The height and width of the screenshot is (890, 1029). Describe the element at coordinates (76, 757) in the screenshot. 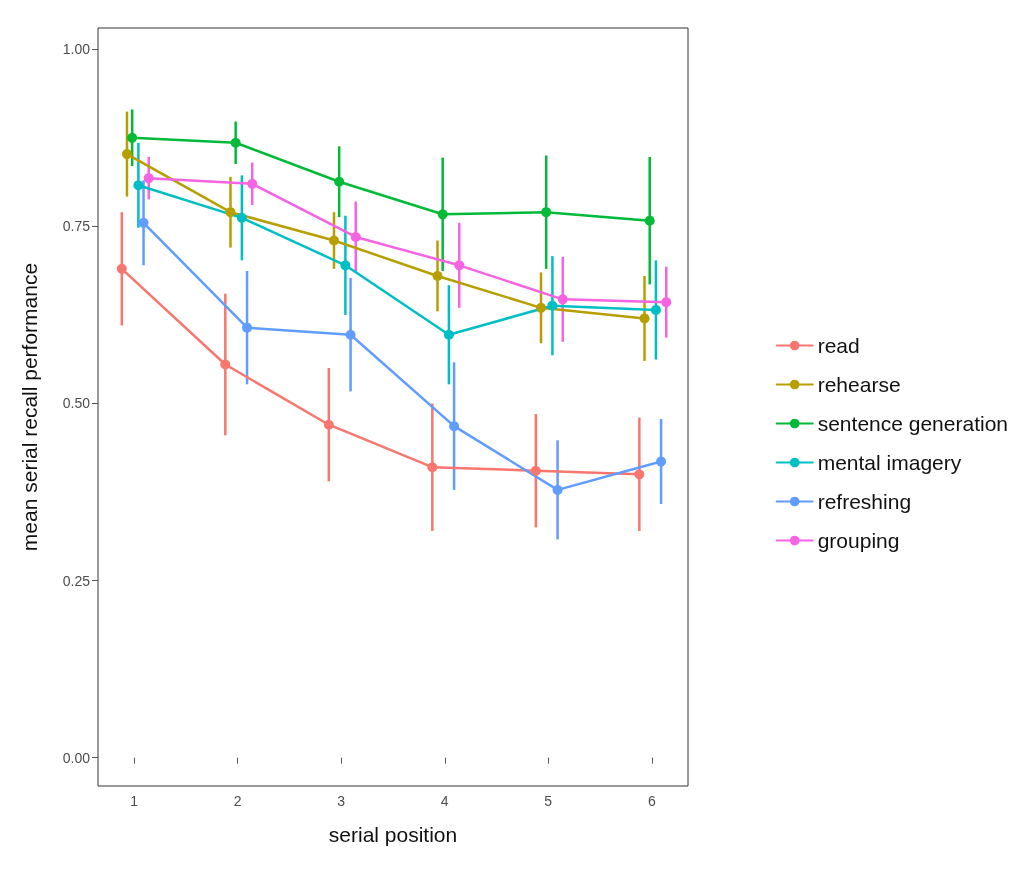

I see `y-tick-label: 0.00` at that location.